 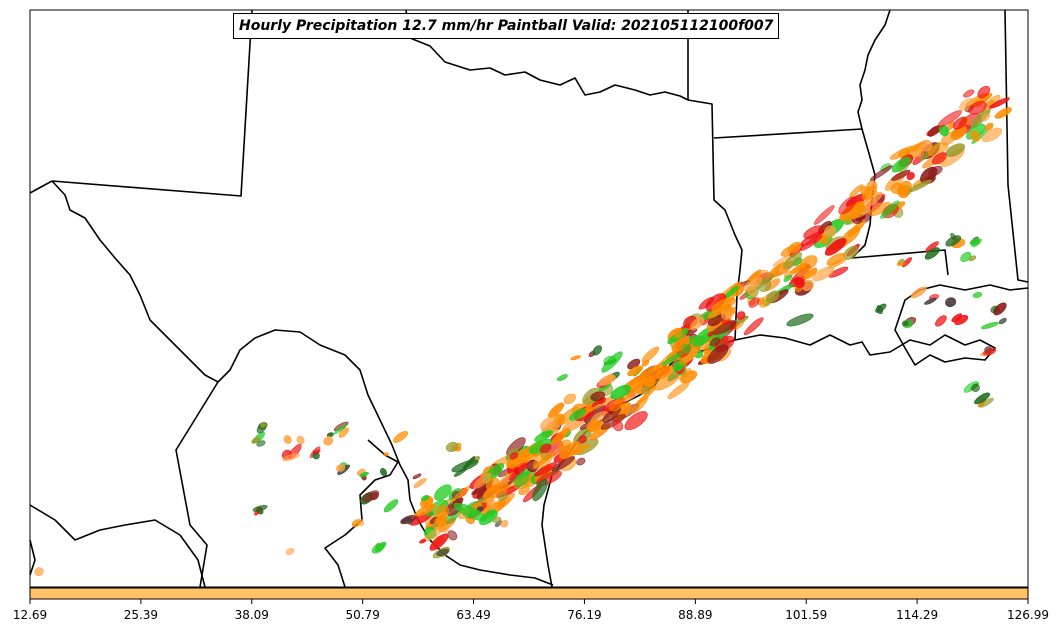 I want to click on colorbar, so click(x=529, y=593).